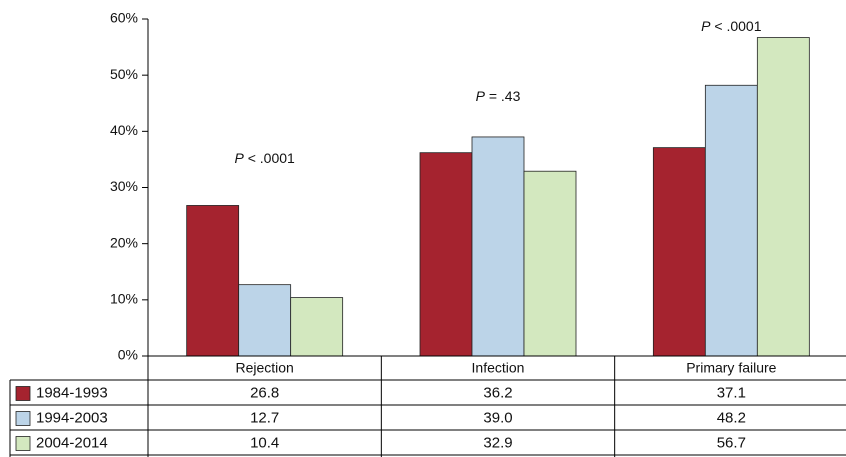  What do you see at coordinates (497, 442) in the screenshot?
I see `table-value: 32.9` at bounding box center [497, 442].